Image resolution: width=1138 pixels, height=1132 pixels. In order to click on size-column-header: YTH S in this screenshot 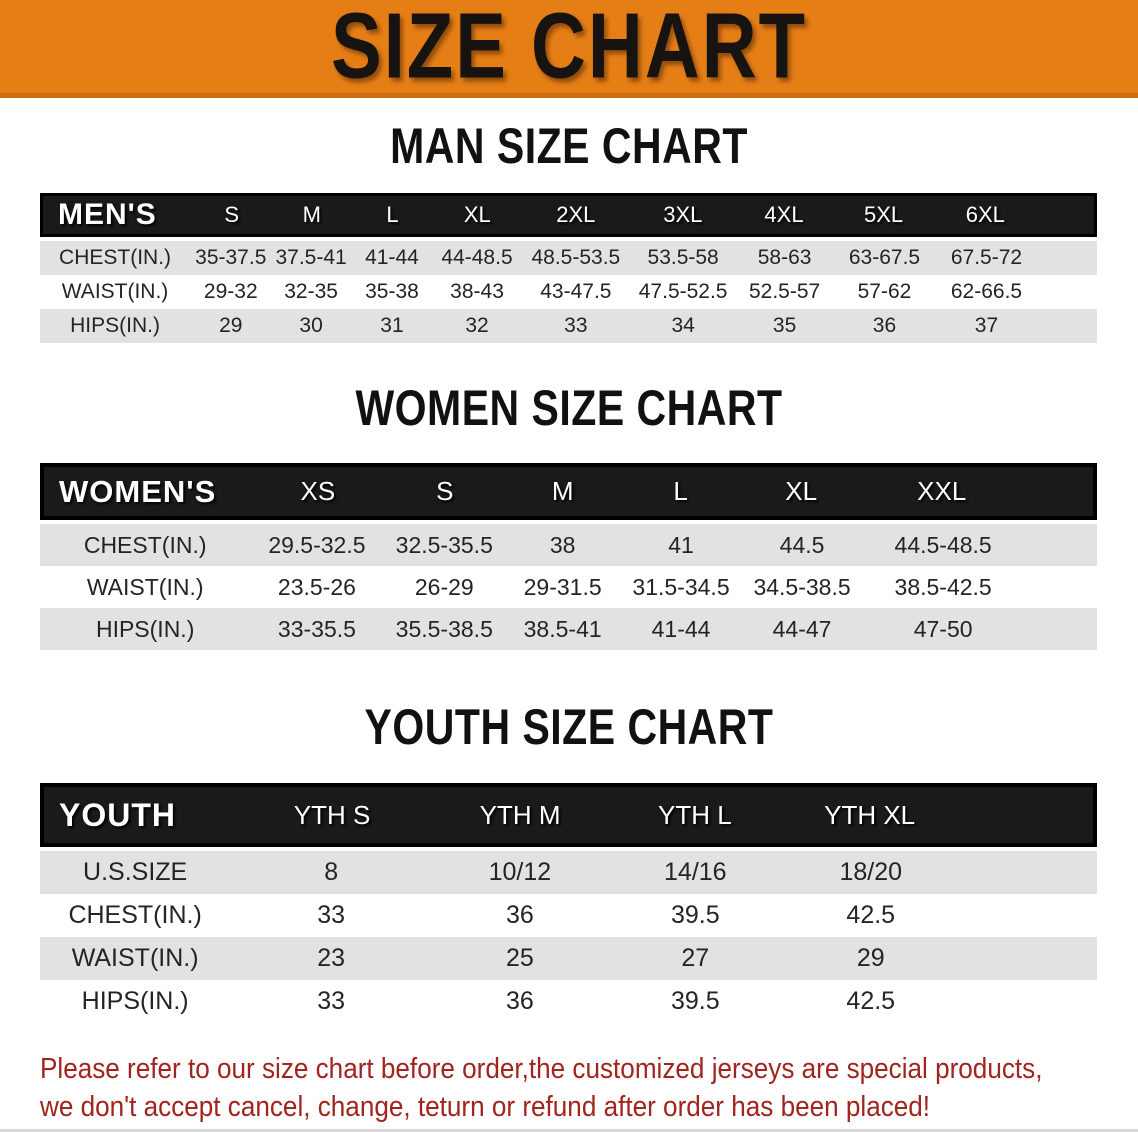, I will do `click(332, 814)`.